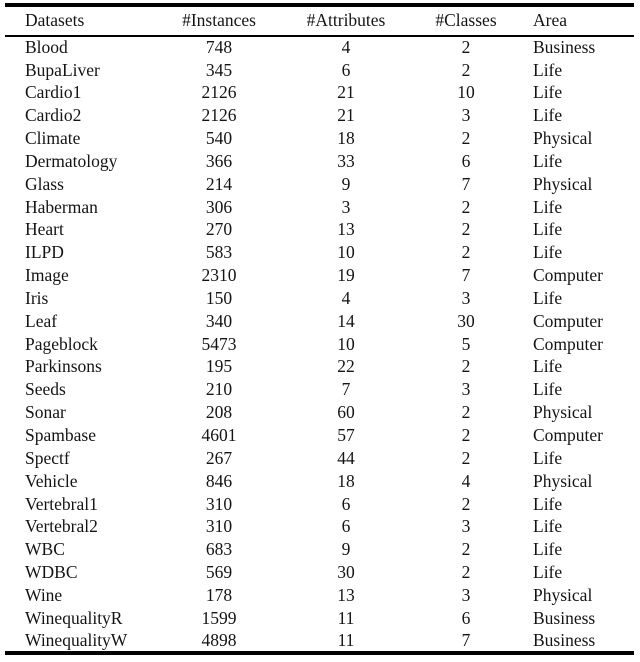 This screenshot has width=640, height=662. Describe the element at coordinates (219, 320) in the screenshot. I see `table-cell: 340` at that location.